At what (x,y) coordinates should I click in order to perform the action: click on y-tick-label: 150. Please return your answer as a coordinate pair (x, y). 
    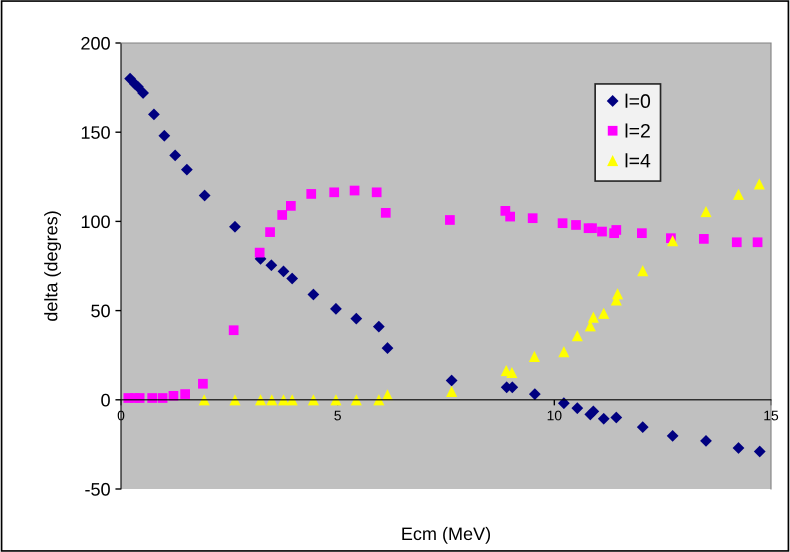
    Looking at the image, I should click on (96, 132).